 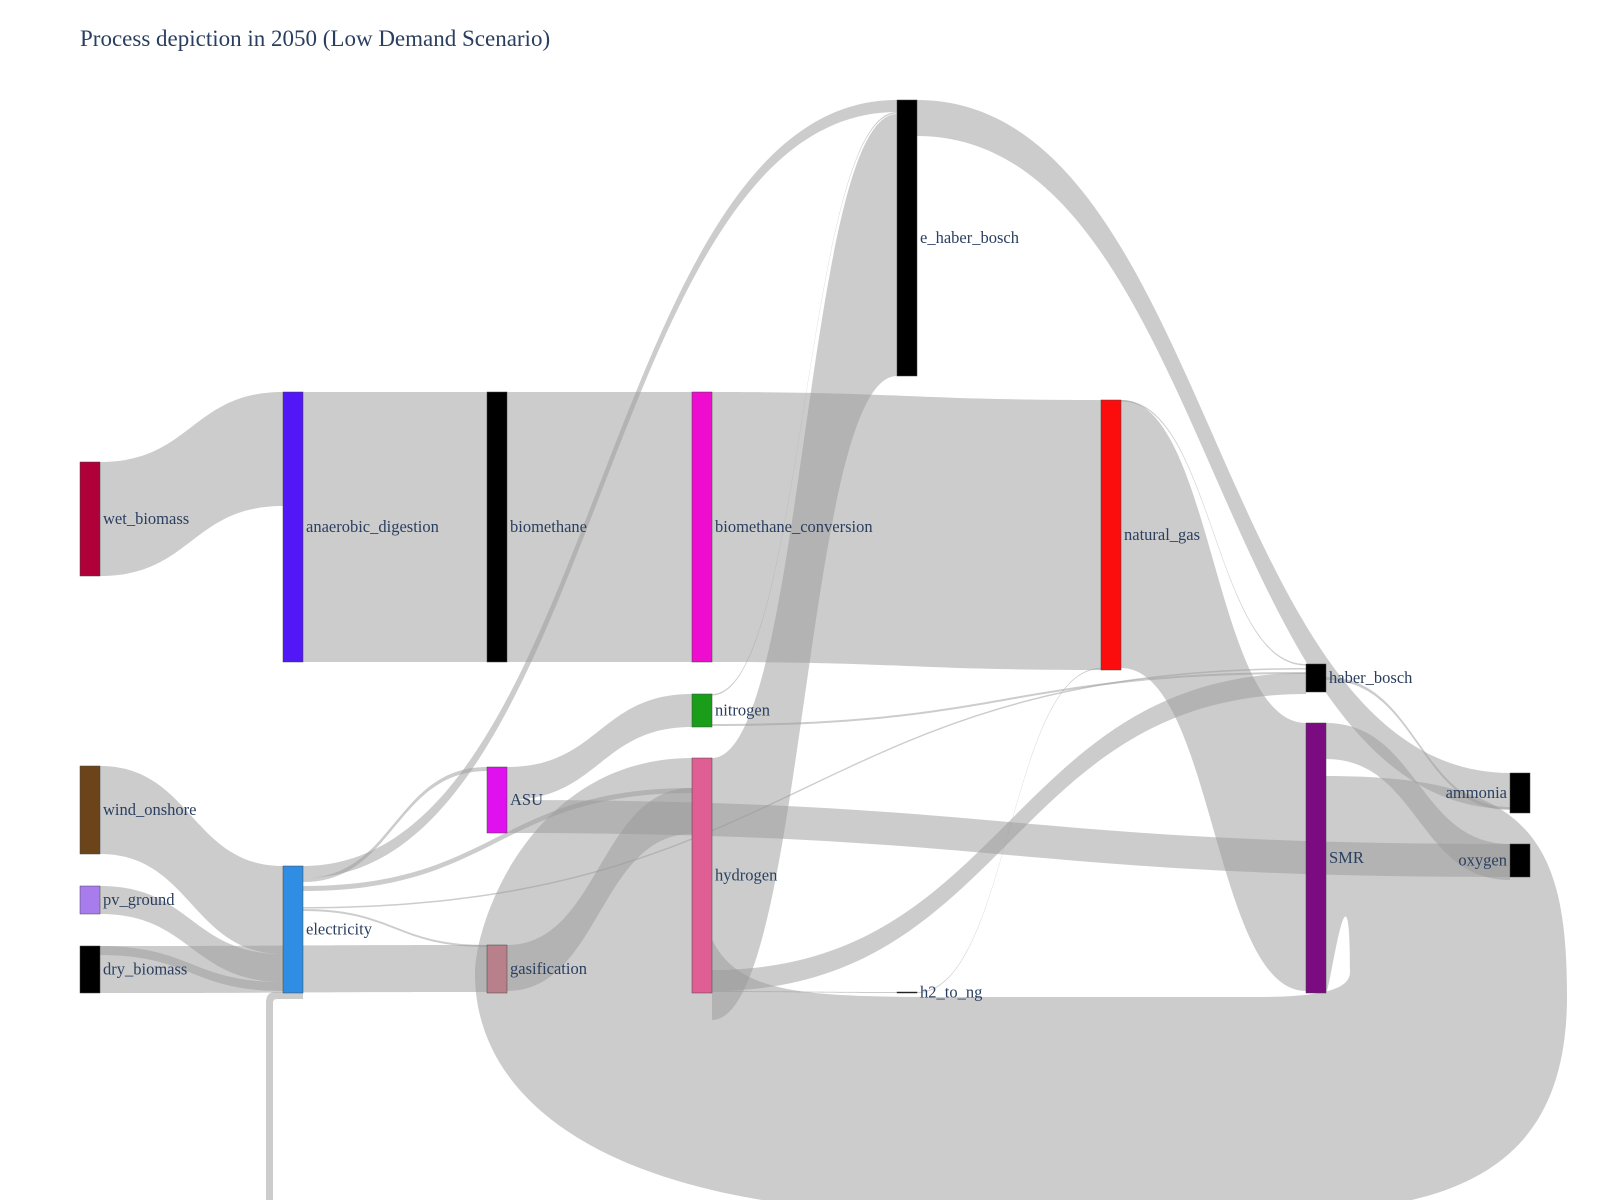 I want to click on flow-SMR-to-oxygen, so click(x=1418, y=801).